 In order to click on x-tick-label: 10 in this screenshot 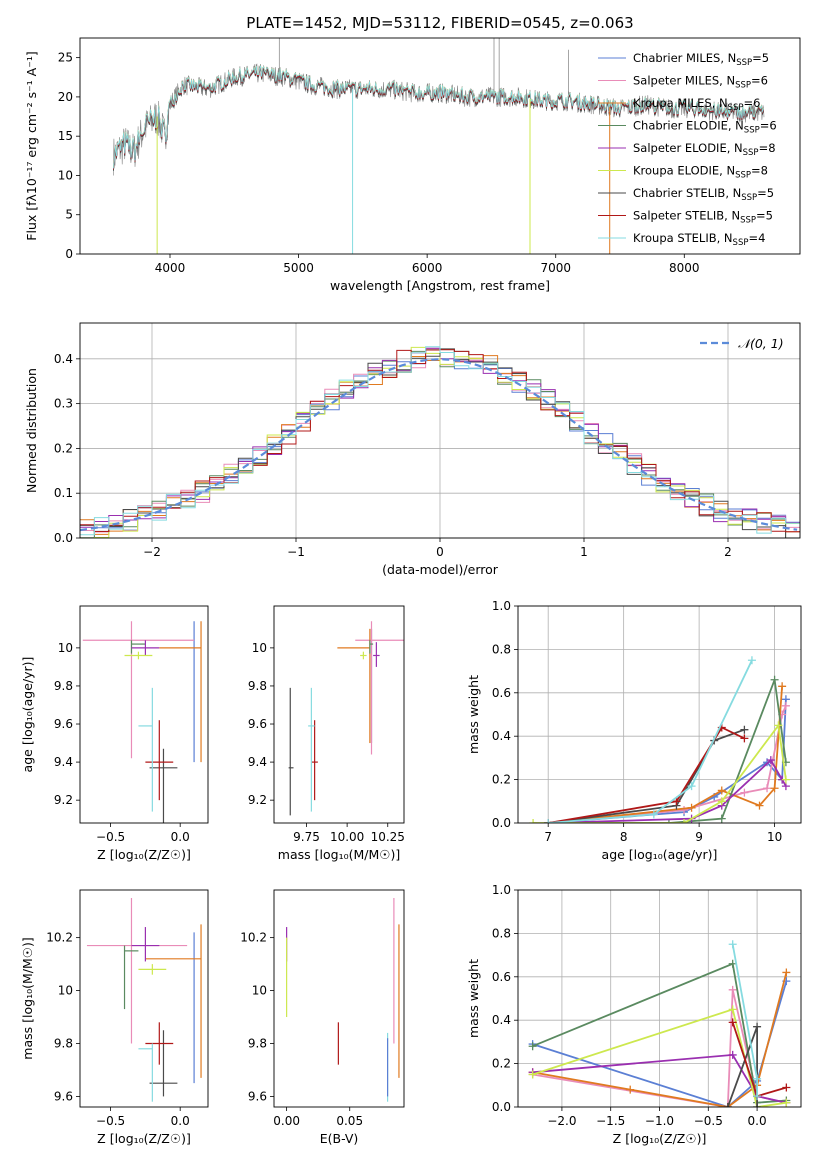, I will do `click(774, 837)`.